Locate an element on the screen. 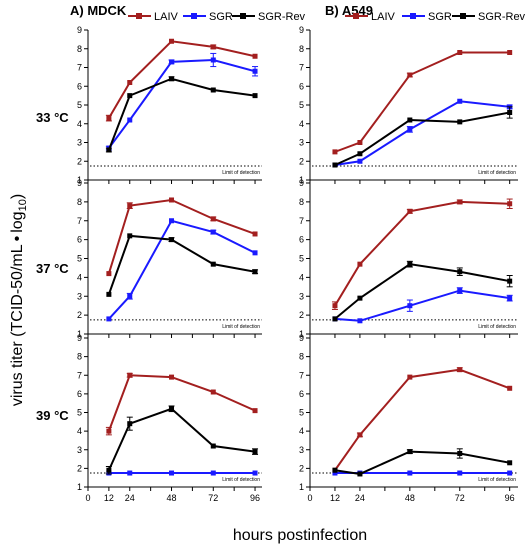 The height and width of the screenshot is (550, 531). x-tick-label: 24 is located at coordinates (130, 498).